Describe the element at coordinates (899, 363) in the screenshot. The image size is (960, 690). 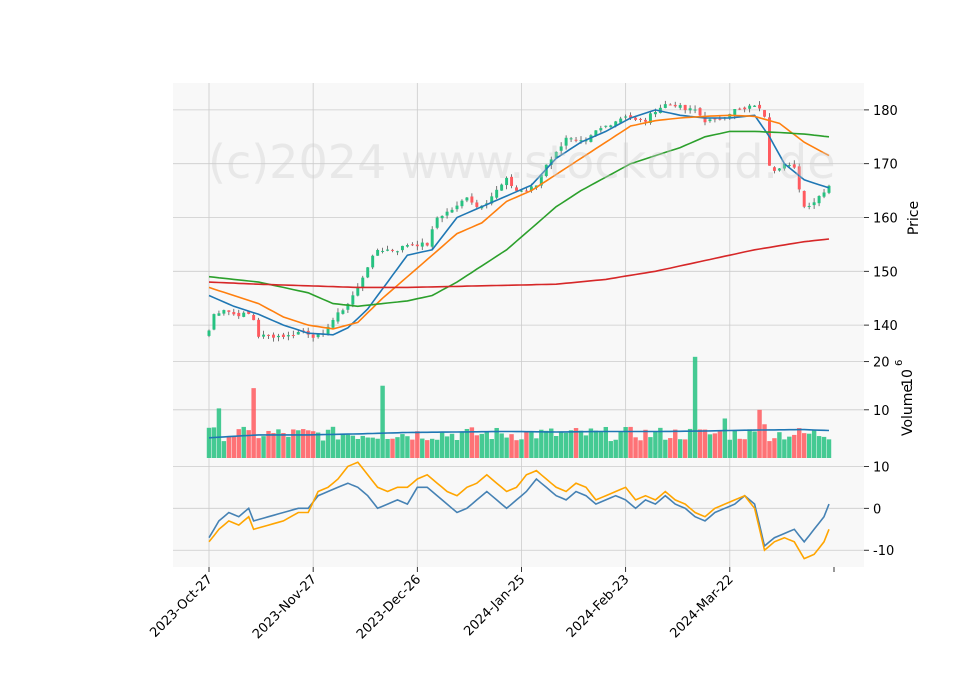
I see `volume-exponent-power: 6` at that location.